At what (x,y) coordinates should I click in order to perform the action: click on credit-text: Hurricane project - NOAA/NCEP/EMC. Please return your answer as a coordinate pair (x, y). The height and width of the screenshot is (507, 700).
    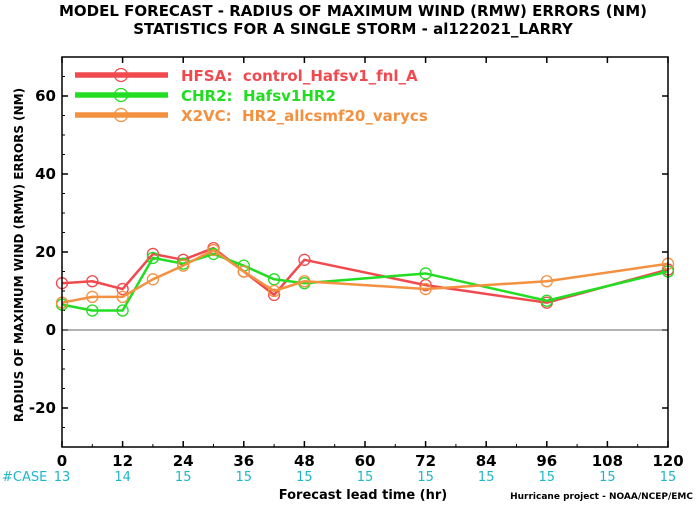
    Looking at the image, I should click on (601, 497).